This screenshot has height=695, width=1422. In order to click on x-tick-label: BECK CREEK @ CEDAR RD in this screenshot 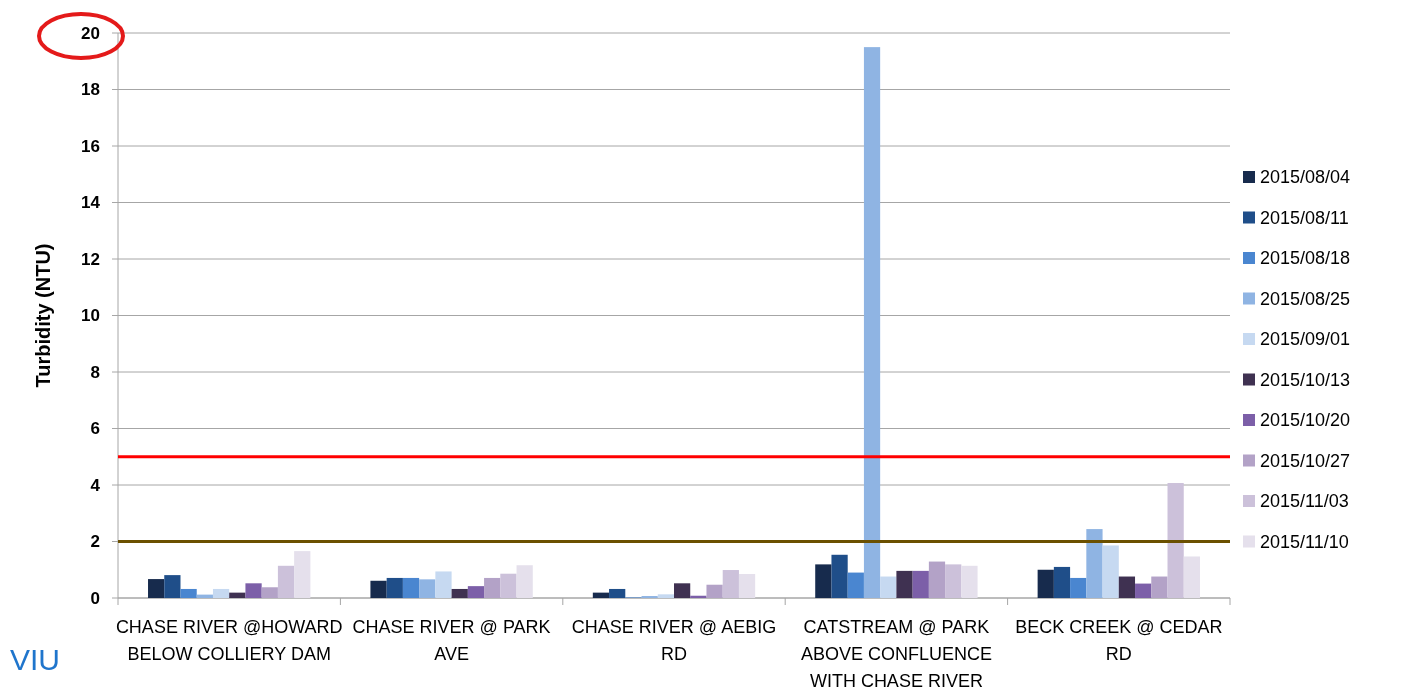, I will do `click(1119, 640)`.